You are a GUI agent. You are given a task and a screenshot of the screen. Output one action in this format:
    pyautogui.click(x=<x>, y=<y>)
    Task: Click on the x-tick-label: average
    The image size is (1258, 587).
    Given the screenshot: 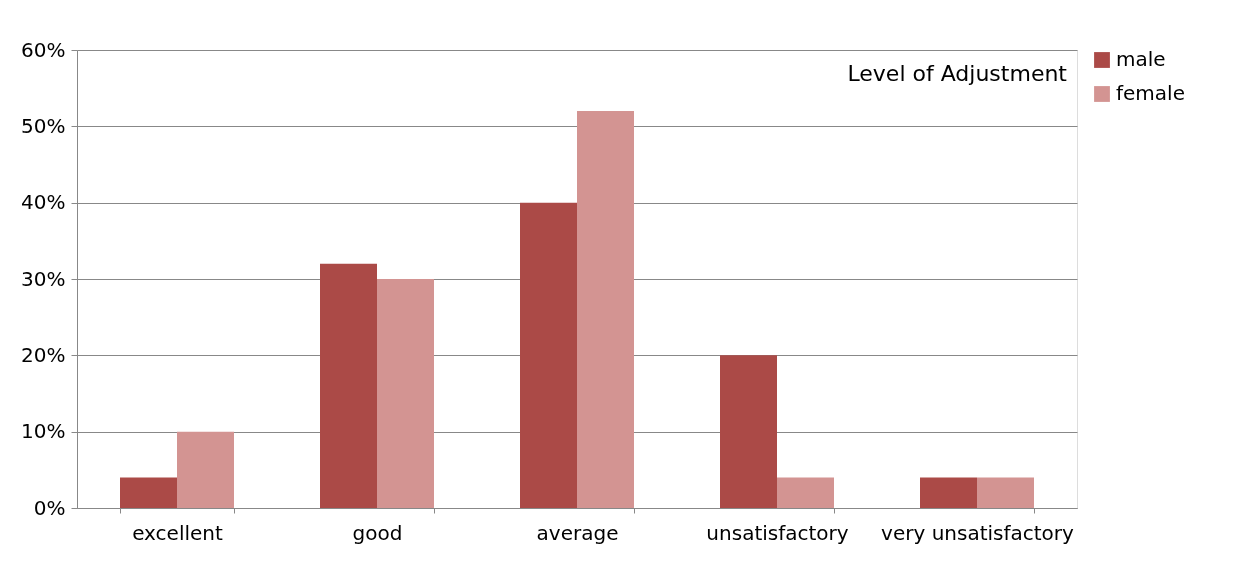 What is the action you would take?
    pyautogui.click(x=577, y=532)
    